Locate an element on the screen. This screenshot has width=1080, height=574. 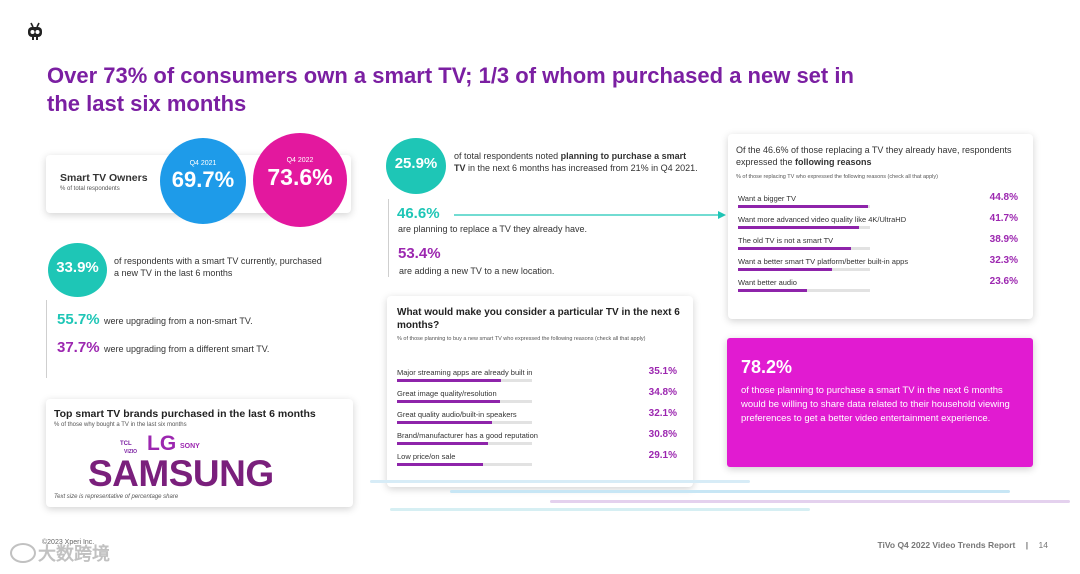
upgrade1-value: 55.7% is located at coordinates (78, 319).